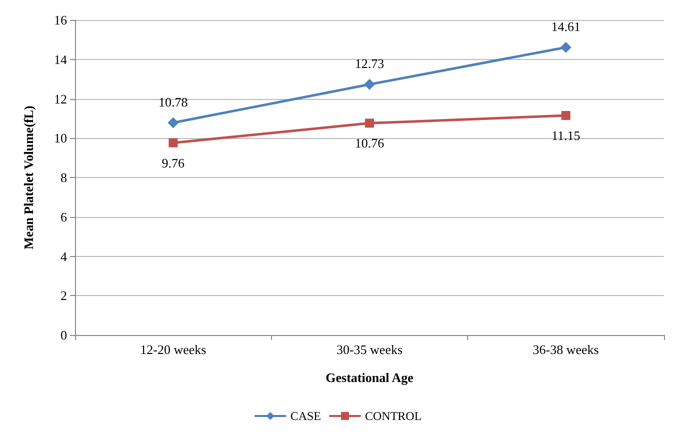 This screenshot has width=676, height=435. What do you see at coordinates (61, 20) in the screenshot?
I see `y-tick-label: 16` at bounding box center [61, 20].